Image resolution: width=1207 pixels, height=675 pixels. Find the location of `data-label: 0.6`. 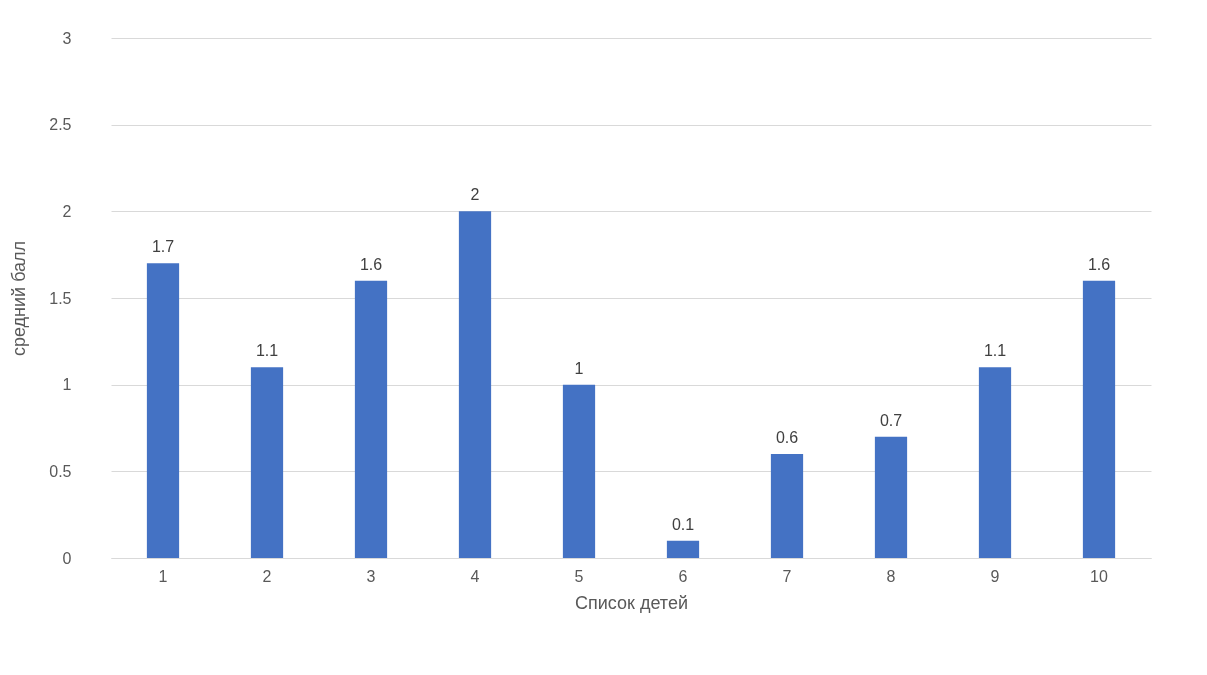

data-label: 0.6 is located at coordinates (787, 437).